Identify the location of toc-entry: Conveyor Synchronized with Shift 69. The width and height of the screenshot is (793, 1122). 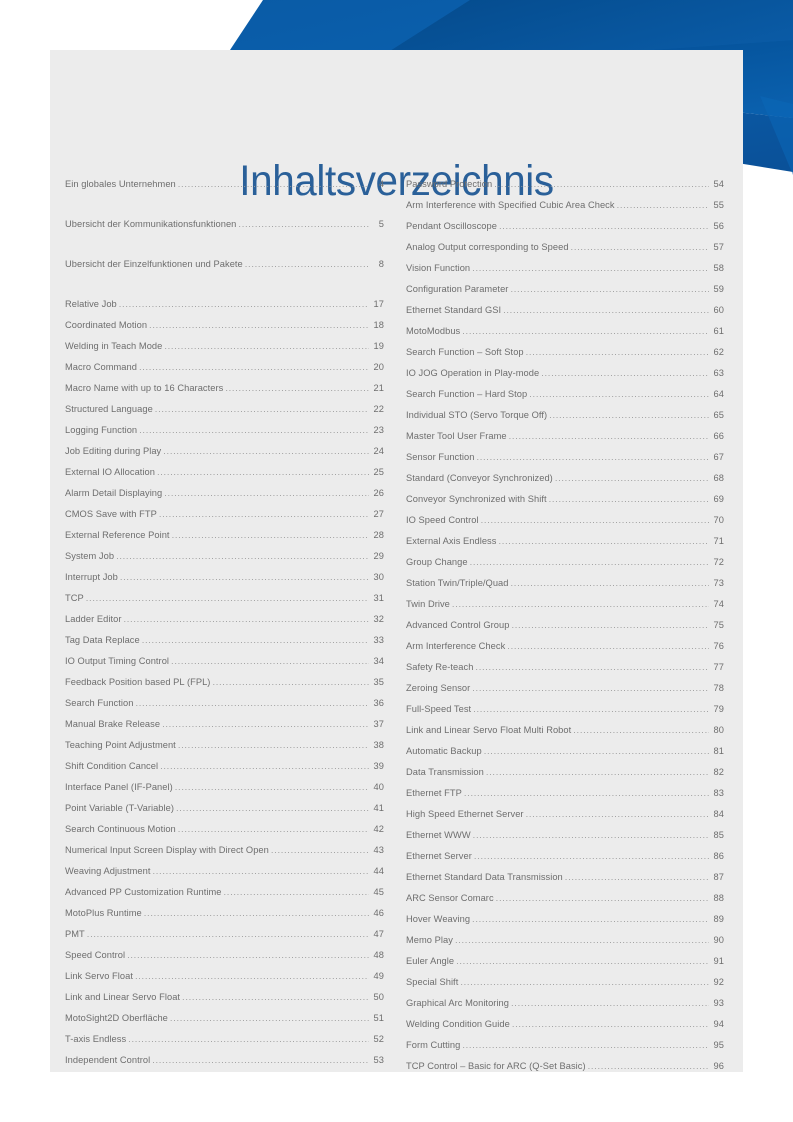
(565, 505).